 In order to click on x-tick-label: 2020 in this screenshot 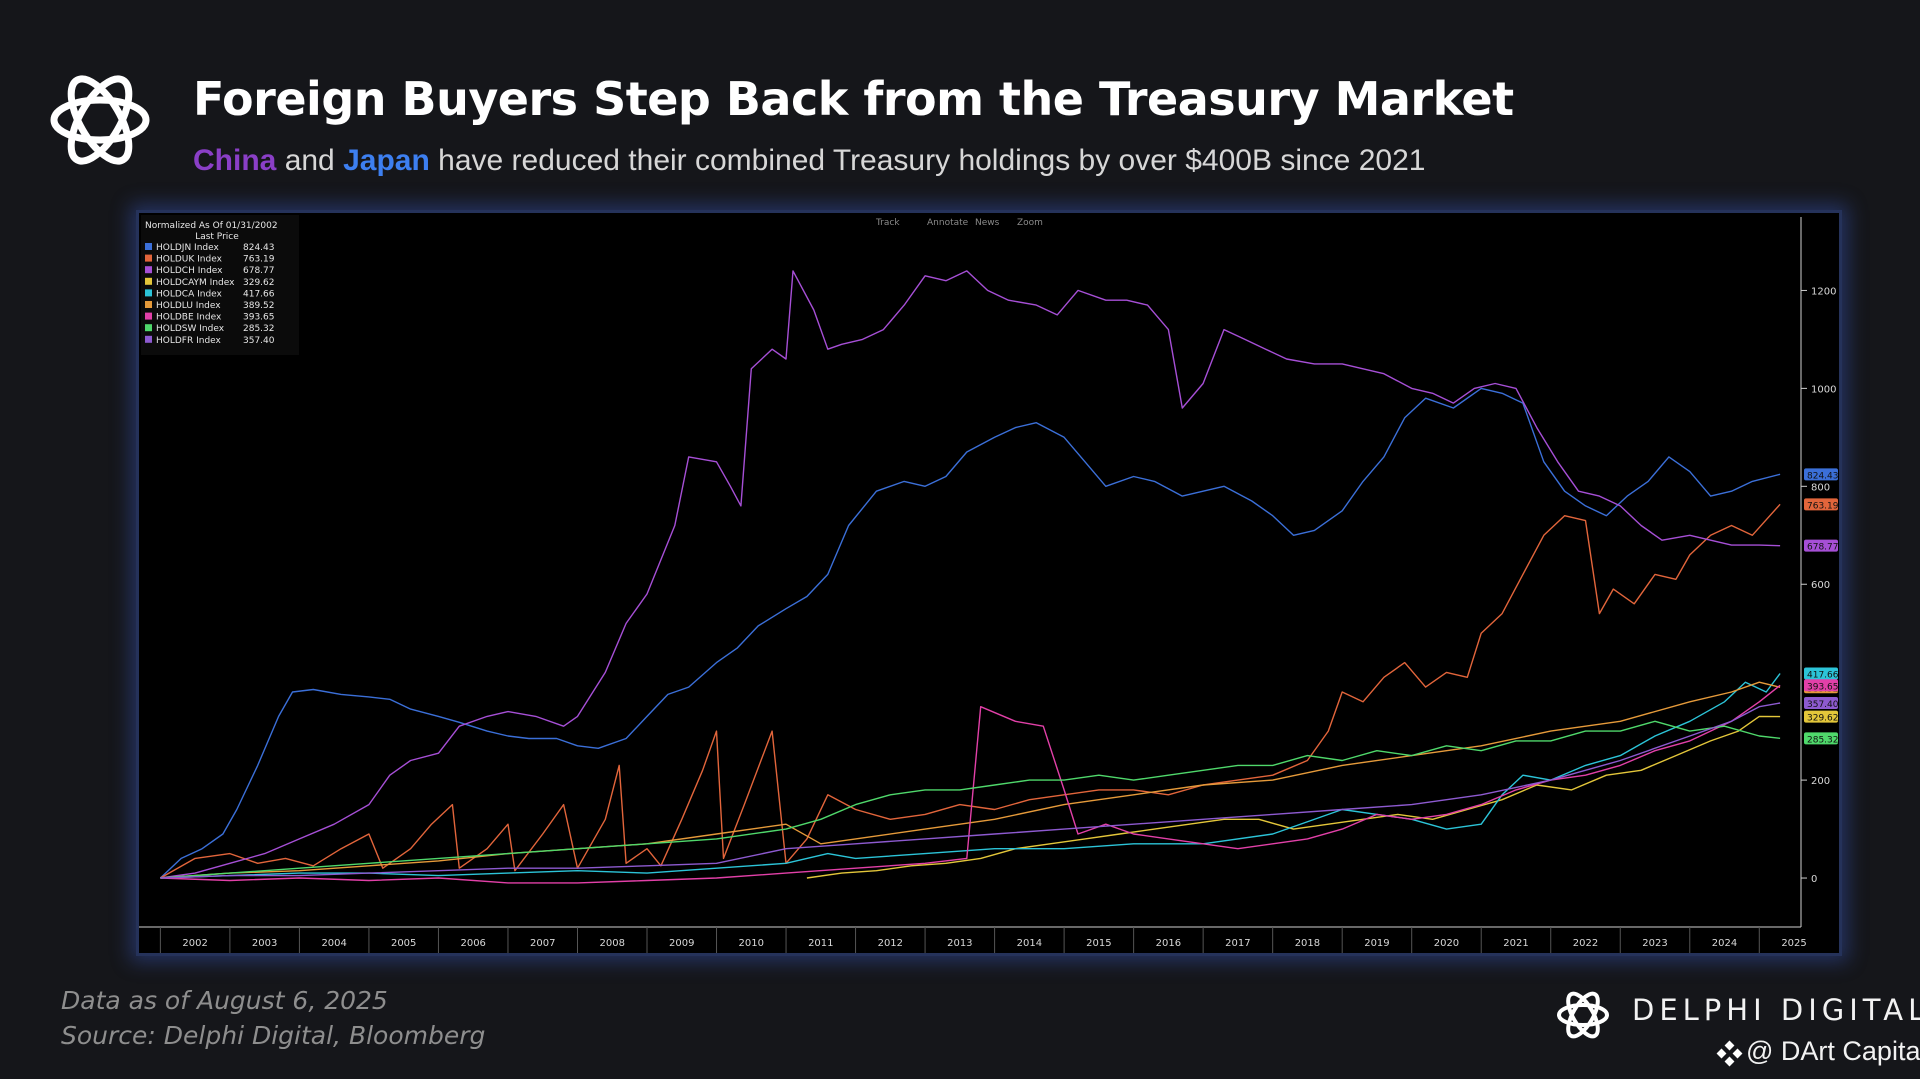, I will do `click(1446, 943)`.